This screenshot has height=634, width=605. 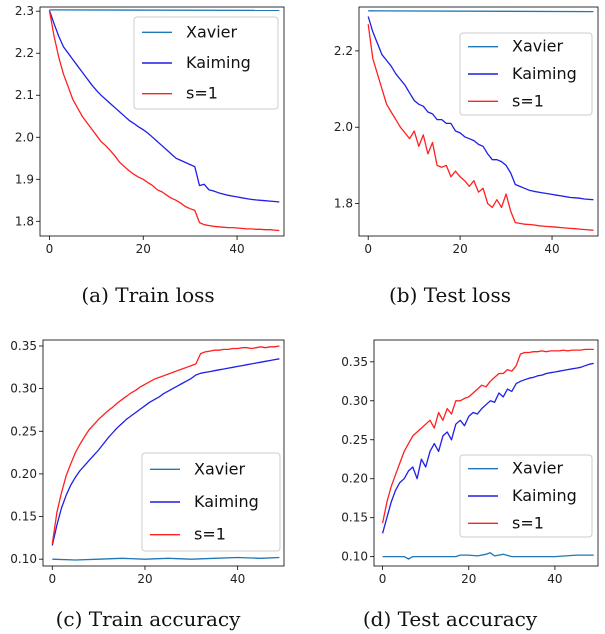 I want to click on train-accuracy-series-kaiming, so click(x=165, y=452).